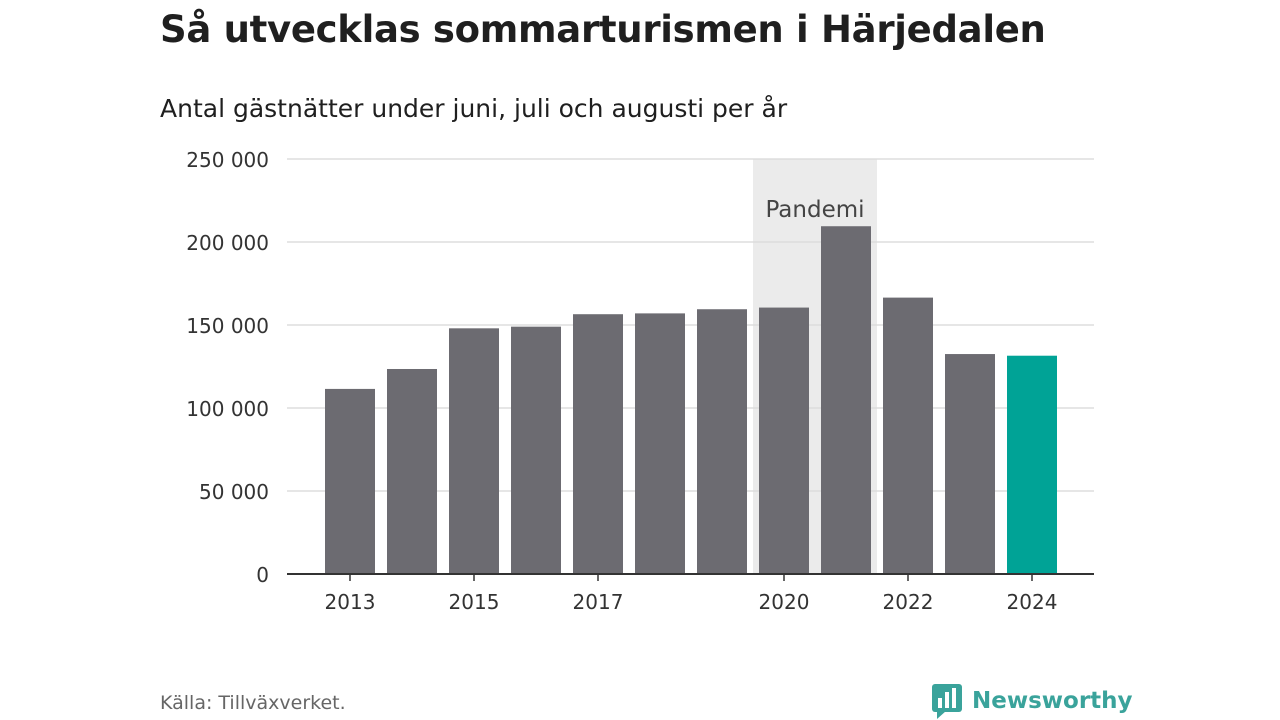  I want to click on bar-2023, so click(970, 464).